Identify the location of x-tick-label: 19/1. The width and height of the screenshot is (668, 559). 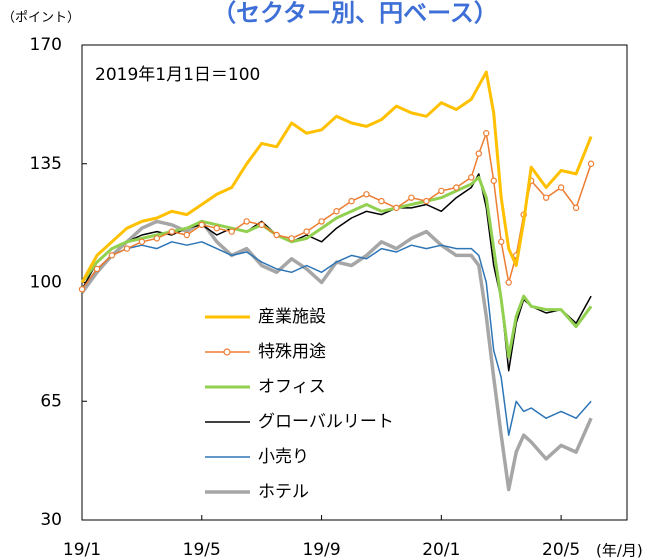
(82, 549).